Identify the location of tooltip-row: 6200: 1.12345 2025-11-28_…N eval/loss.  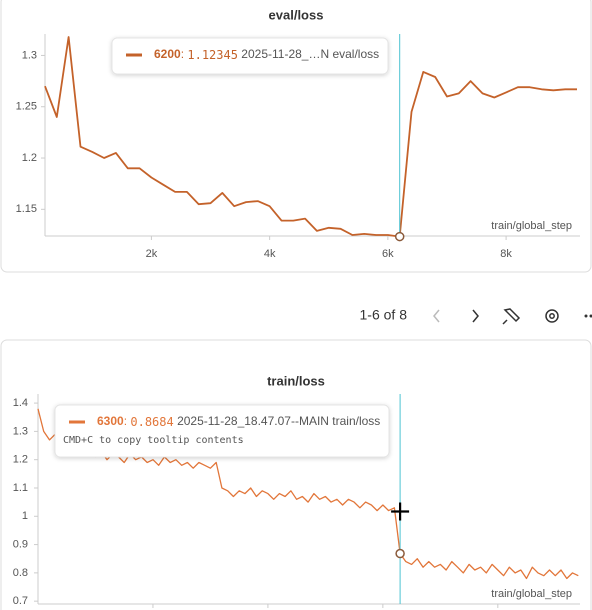
(266, 54).